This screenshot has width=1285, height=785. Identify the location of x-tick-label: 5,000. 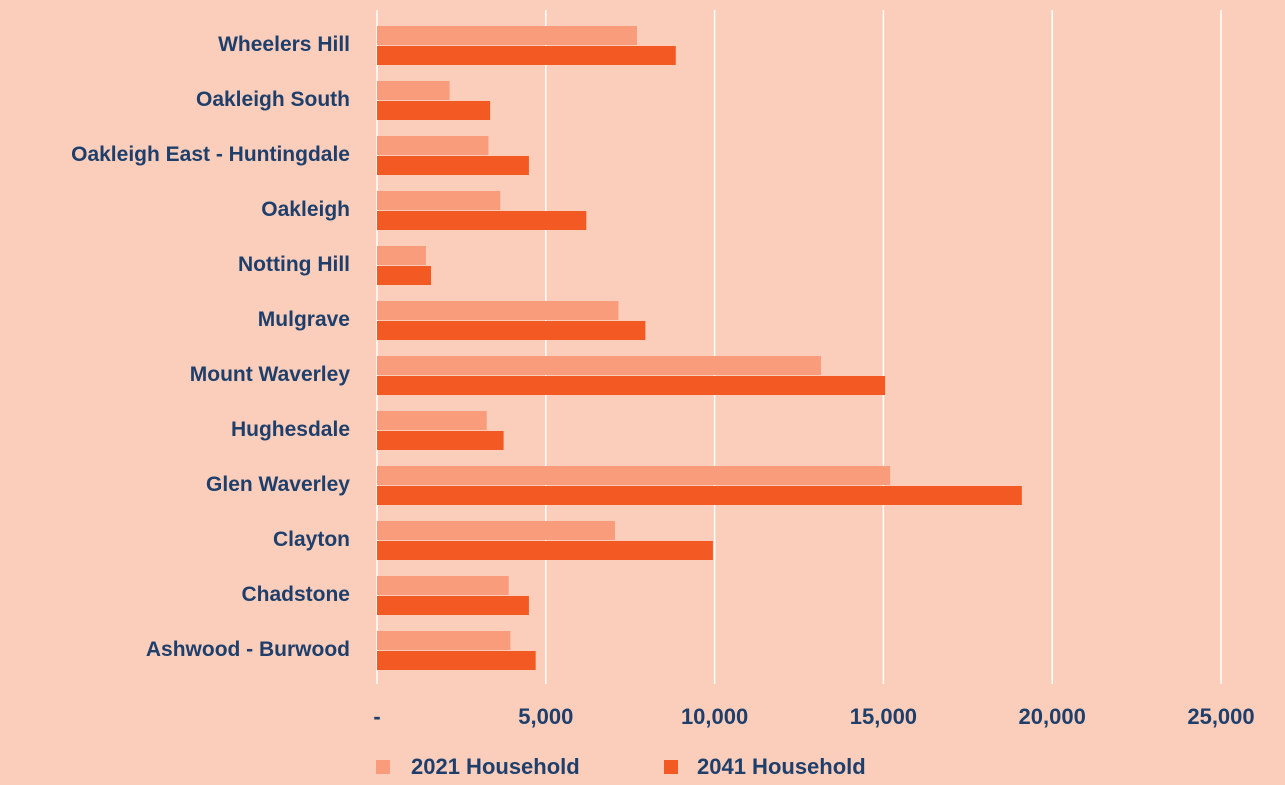
(545, 716).